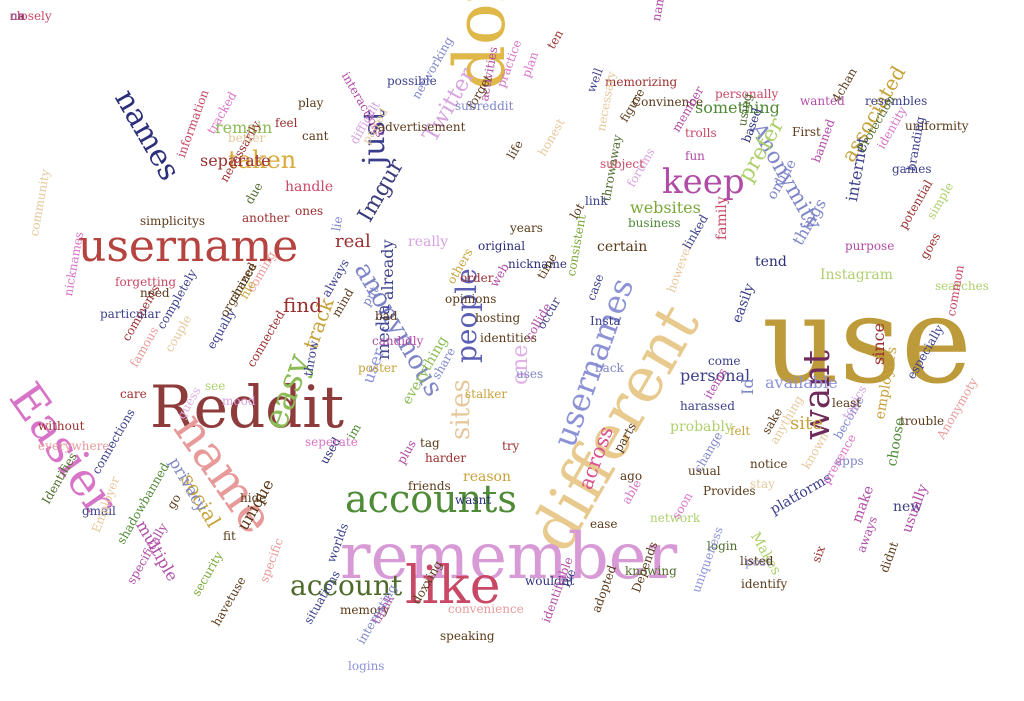 Image resolution: width=1024 pixels, height=701 pixels. I want to click on word-poster: poster, so click(377, 368).